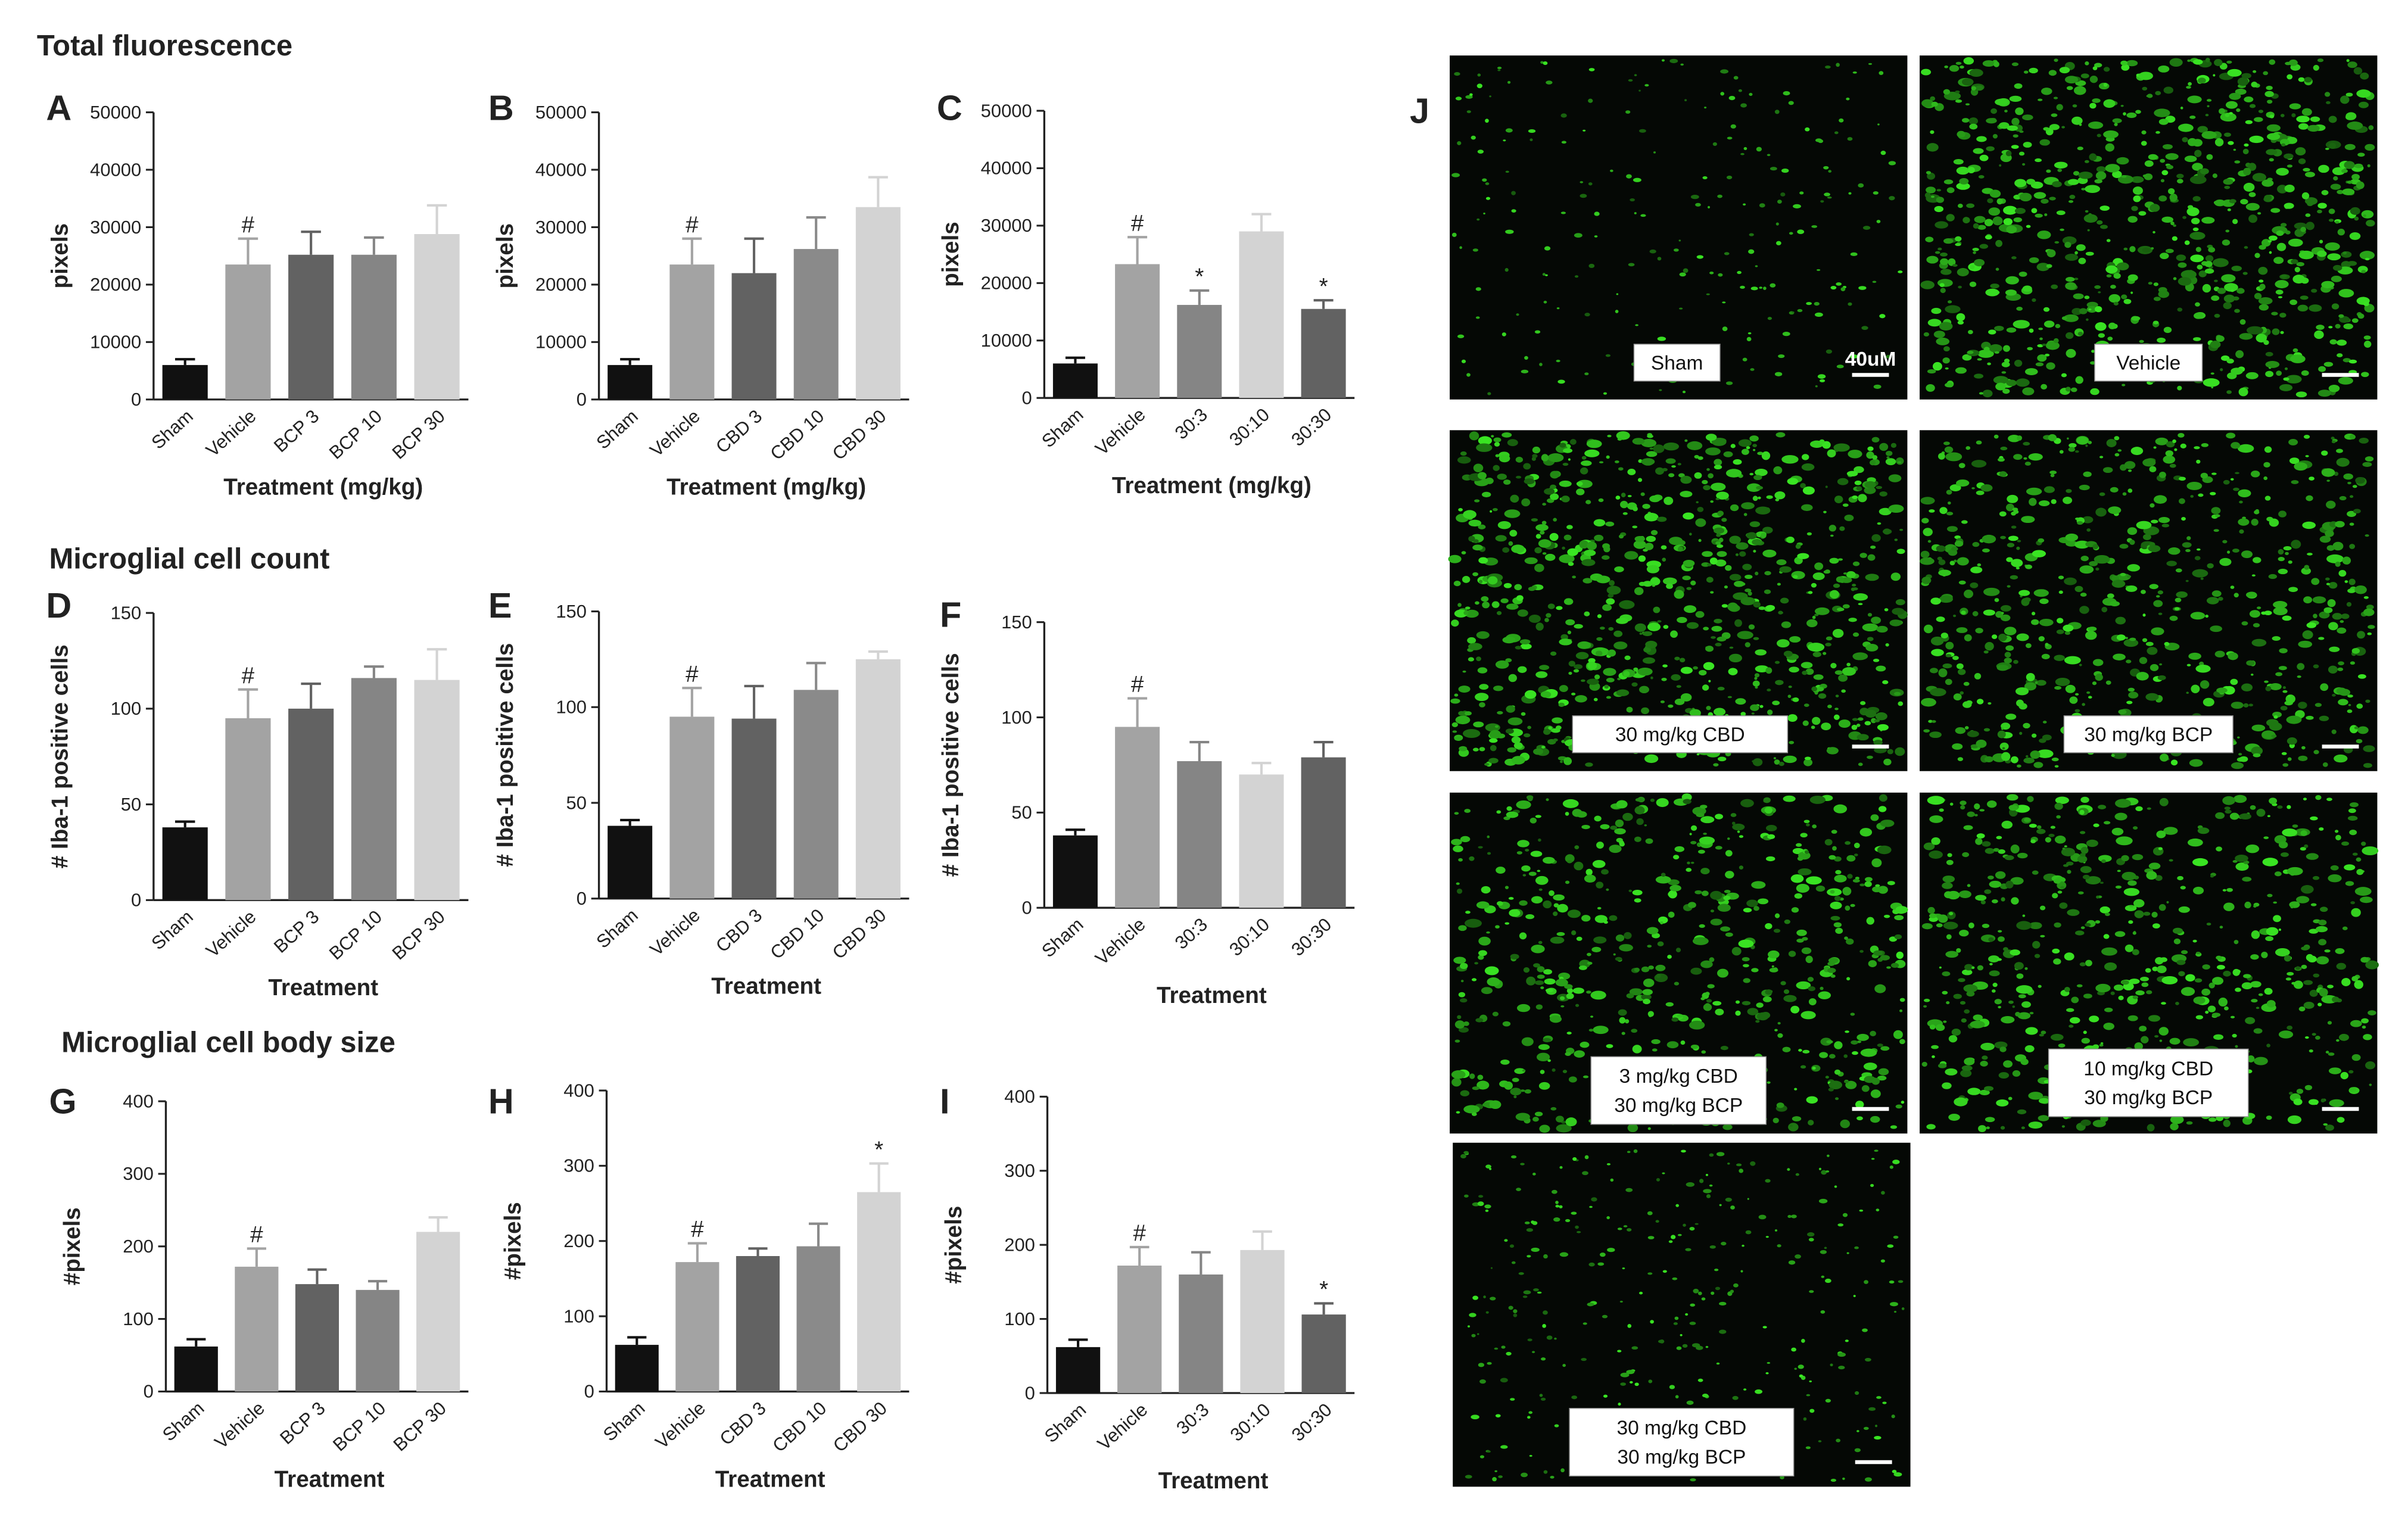 The width and height of the screenshot is (2408, 1533). I want to click on y-axis-label: #pixels, so click(72, 1246).